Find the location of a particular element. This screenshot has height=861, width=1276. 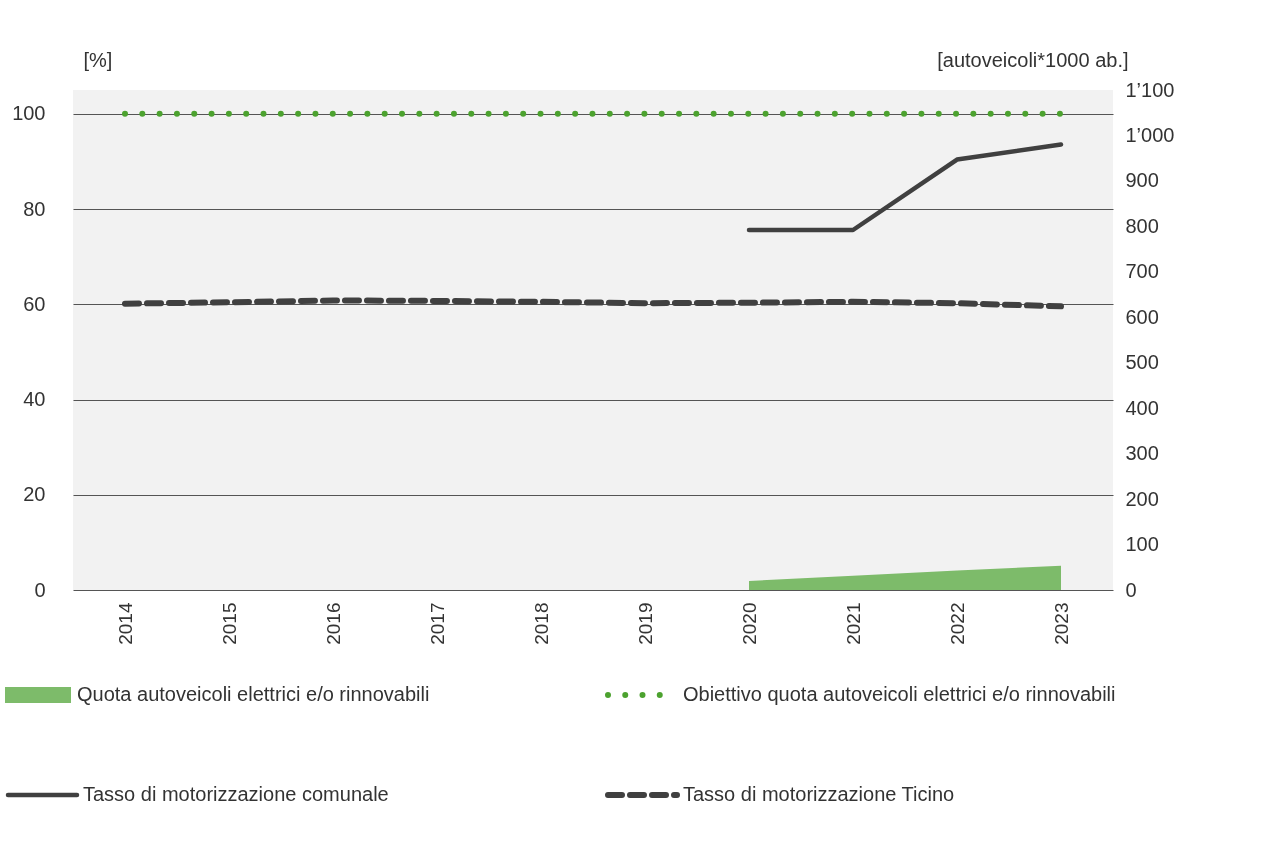

y2-tick-label: 800 is located at coordinates (1142, 225).